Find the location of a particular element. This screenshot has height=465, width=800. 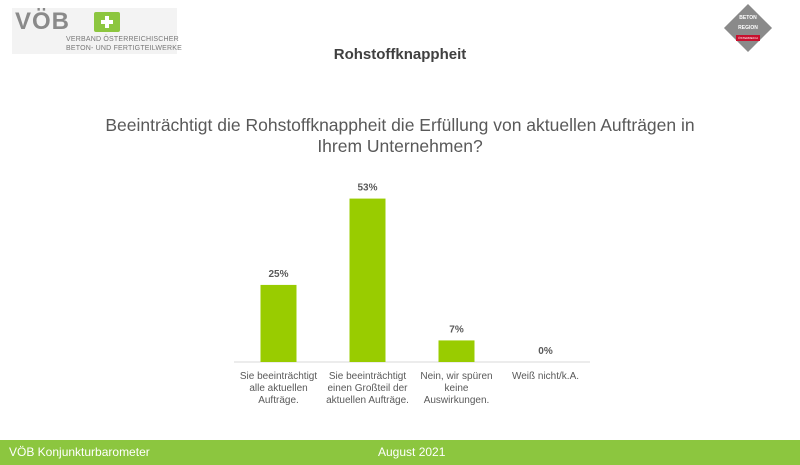

badge-red-stripe: ÖSTERREICH is located at coordinates (748, 38).